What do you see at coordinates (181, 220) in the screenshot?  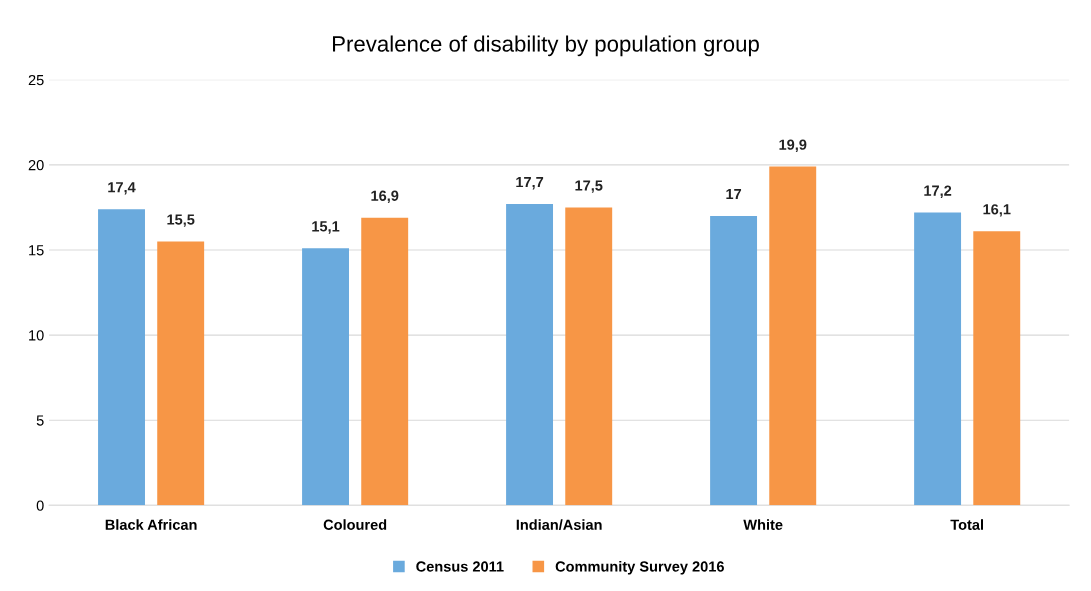 I see `data-label: 15,5` at bounding box center [181, 220].